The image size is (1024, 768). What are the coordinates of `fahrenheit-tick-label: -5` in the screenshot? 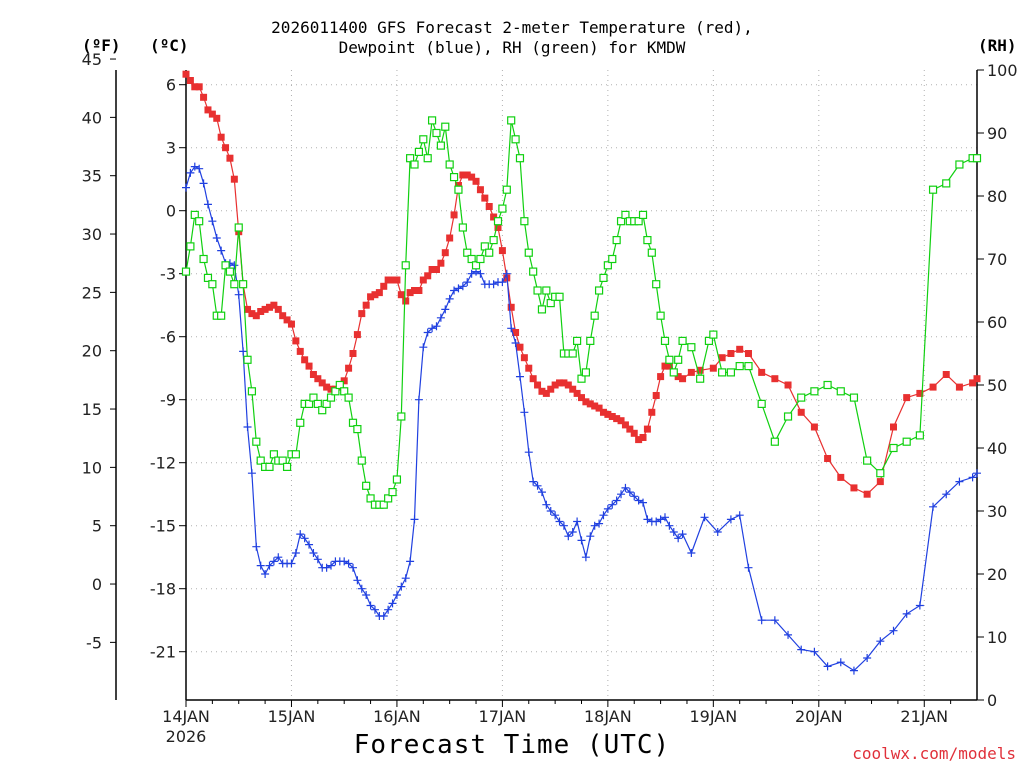 It's located at (94, 642).